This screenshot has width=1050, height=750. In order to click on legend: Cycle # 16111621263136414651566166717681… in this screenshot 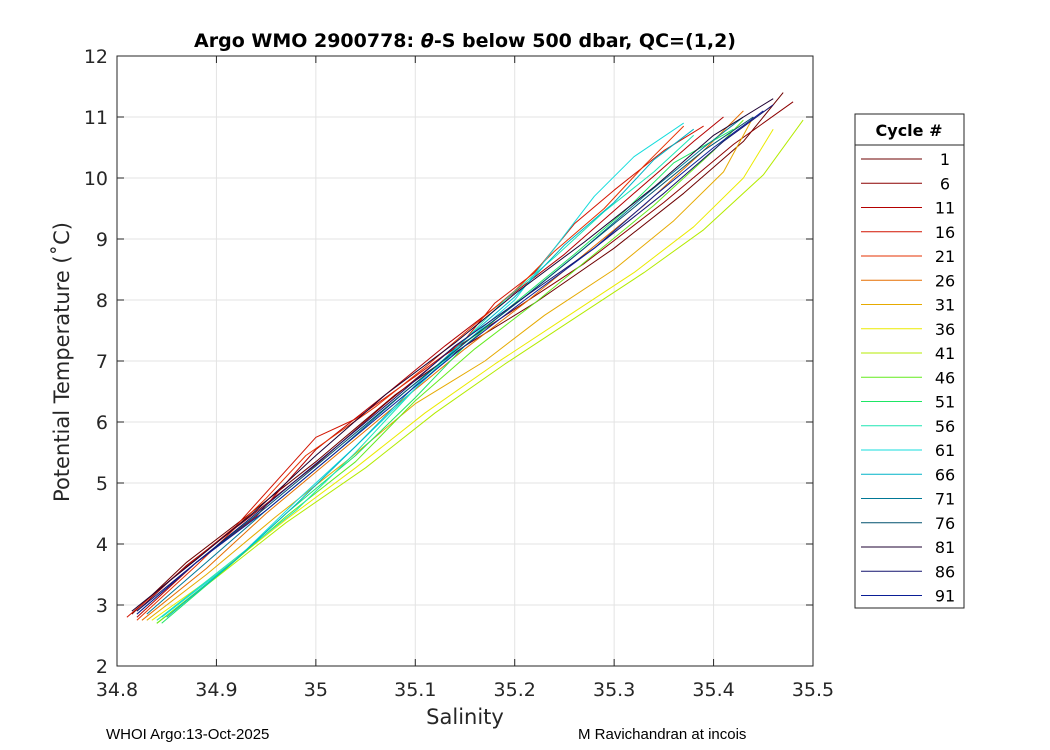, I will do `click(909, 361)`.